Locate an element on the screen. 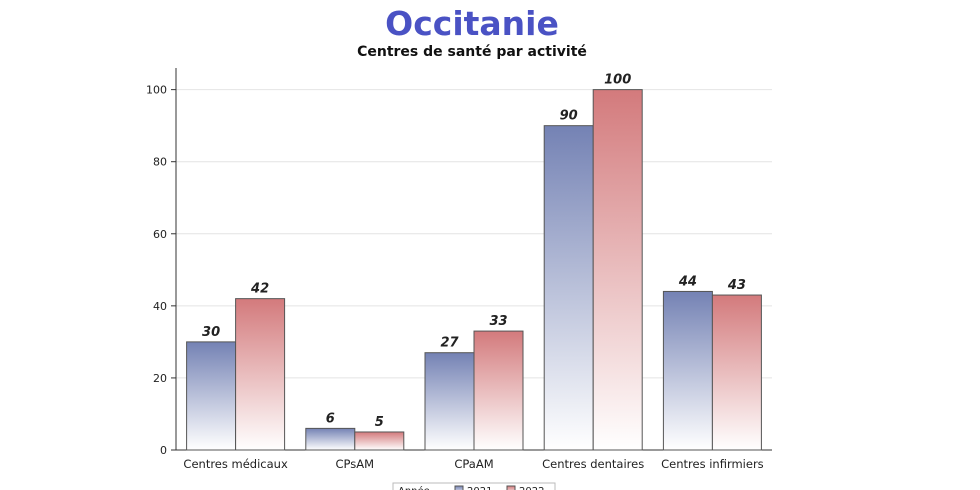 The width and height of the screenshot is (980, 490). legend-item-label: 2021 is located at coordinates (479, 488).